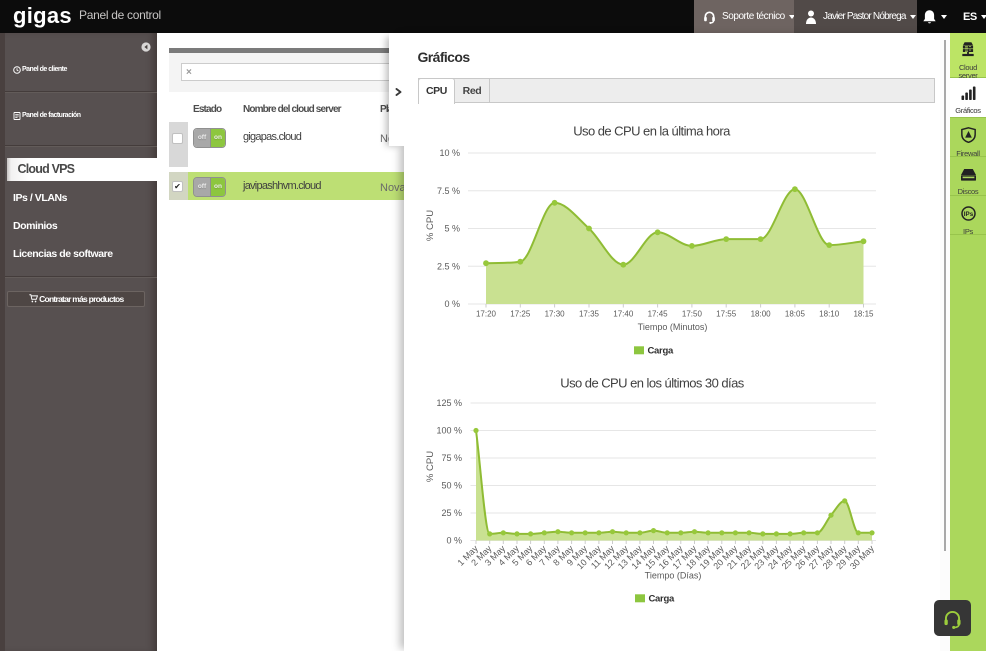 This screenshot has width=986, height=651. What do you see at coordinates (449, 403) in the screenshot?
I see `svg-text: 125 %` at bounding box center [449, 403].